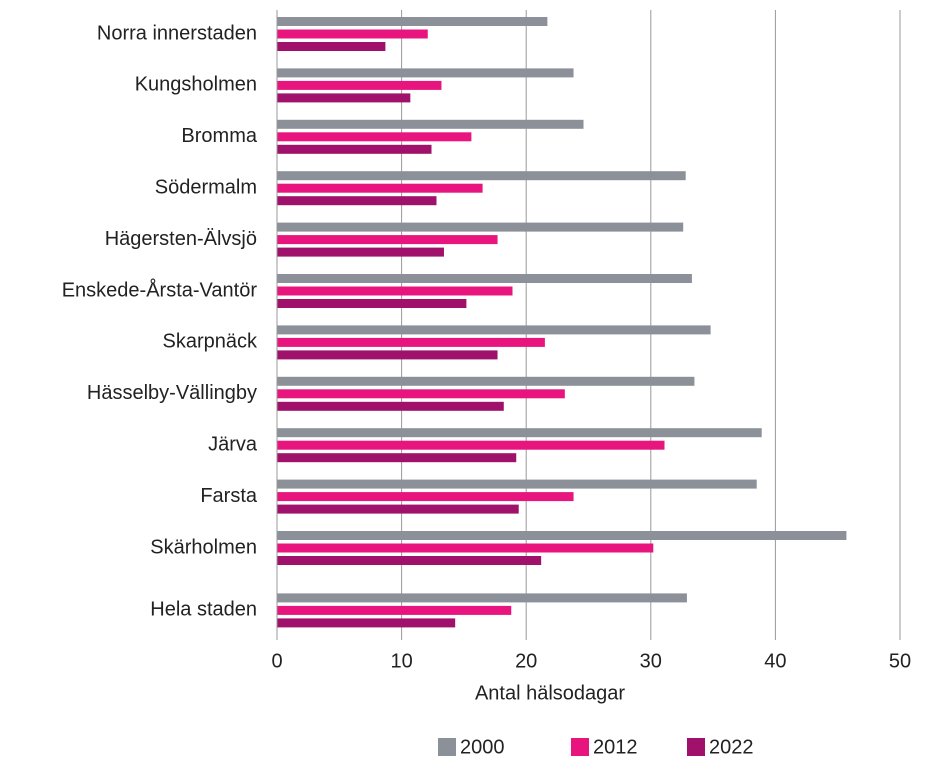 Image resolution: width=928 pixels, height=759 pixels. What do you see at coordinates (401, 661) in the screenshot?
I see `x-tick-label: 10` at bounding box center [401, 661].